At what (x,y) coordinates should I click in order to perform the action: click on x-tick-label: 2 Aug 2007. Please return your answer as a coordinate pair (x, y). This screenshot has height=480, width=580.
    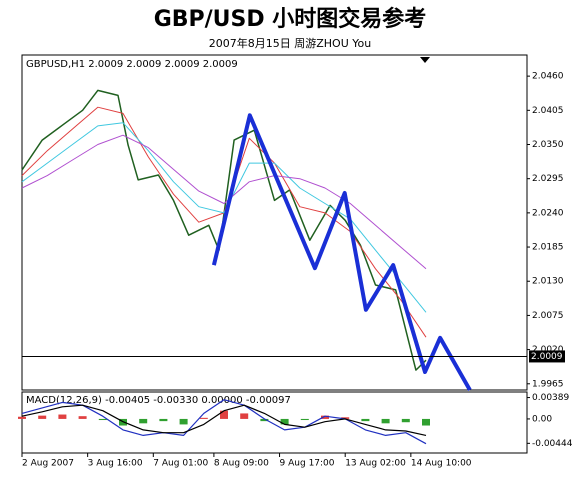
    Looking at the image, I should click on (48, 464).